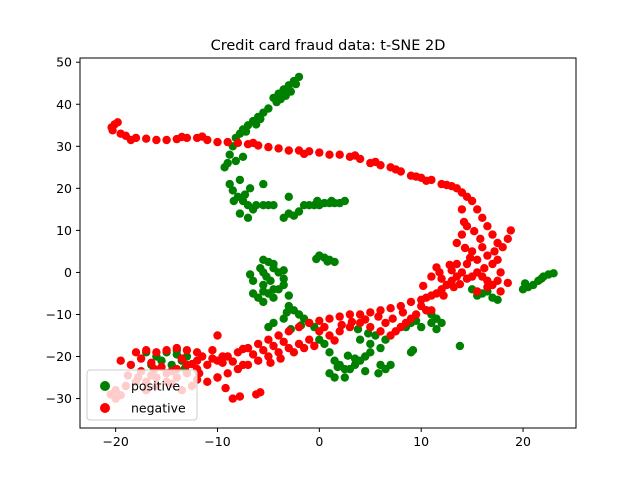 Image resolution: width=640 pixels, height=484 pixels. Describe the element at coordinates (217, 441) in the screenshot. I see `x-tick-label: −10` at that location.